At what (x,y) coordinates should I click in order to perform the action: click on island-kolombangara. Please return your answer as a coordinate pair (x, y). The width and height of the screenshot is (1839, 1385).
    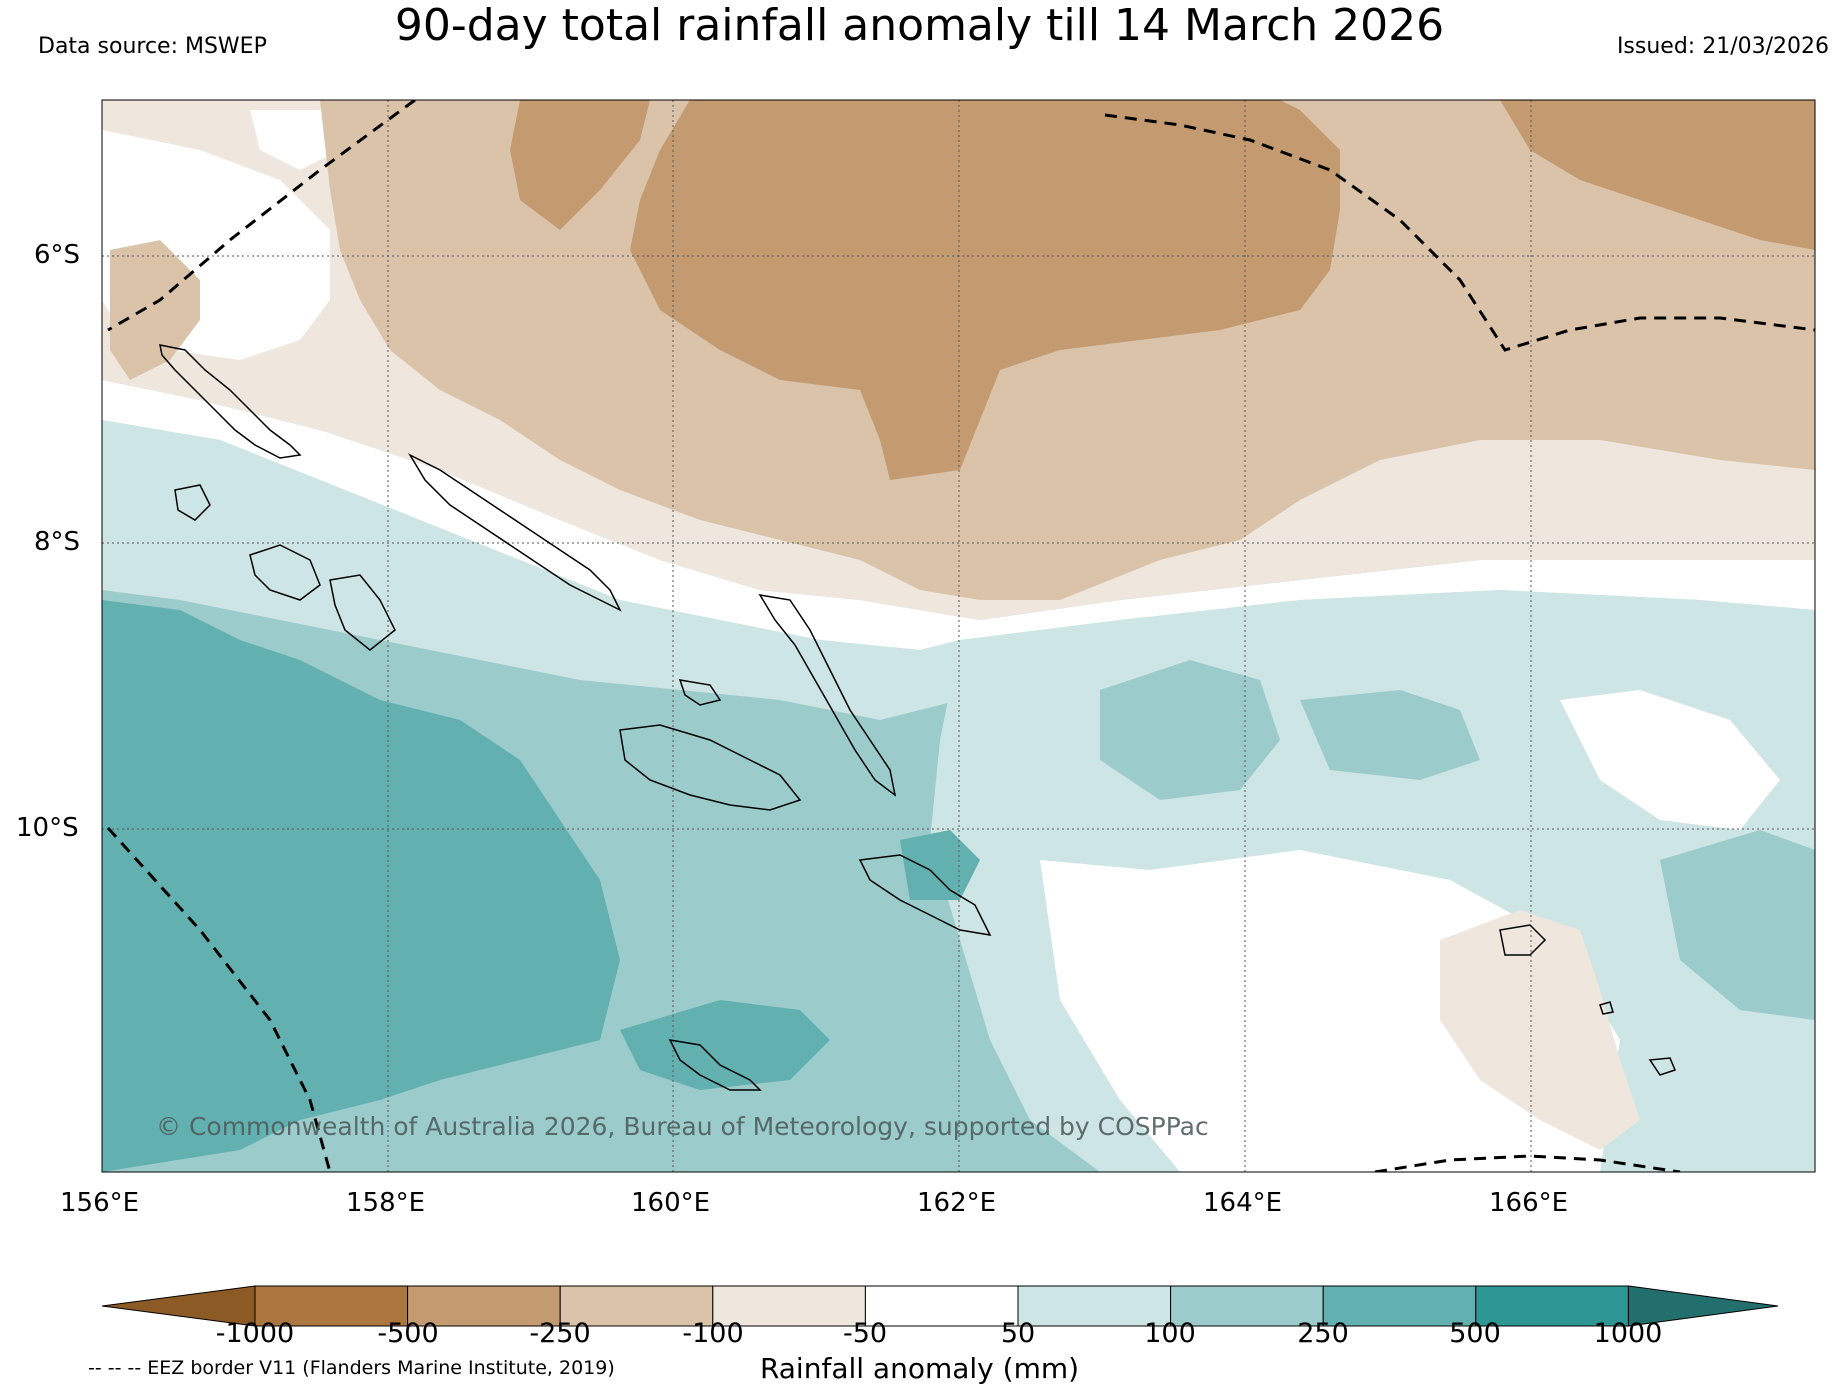
    Looking at the image, I should click on (362, 612).